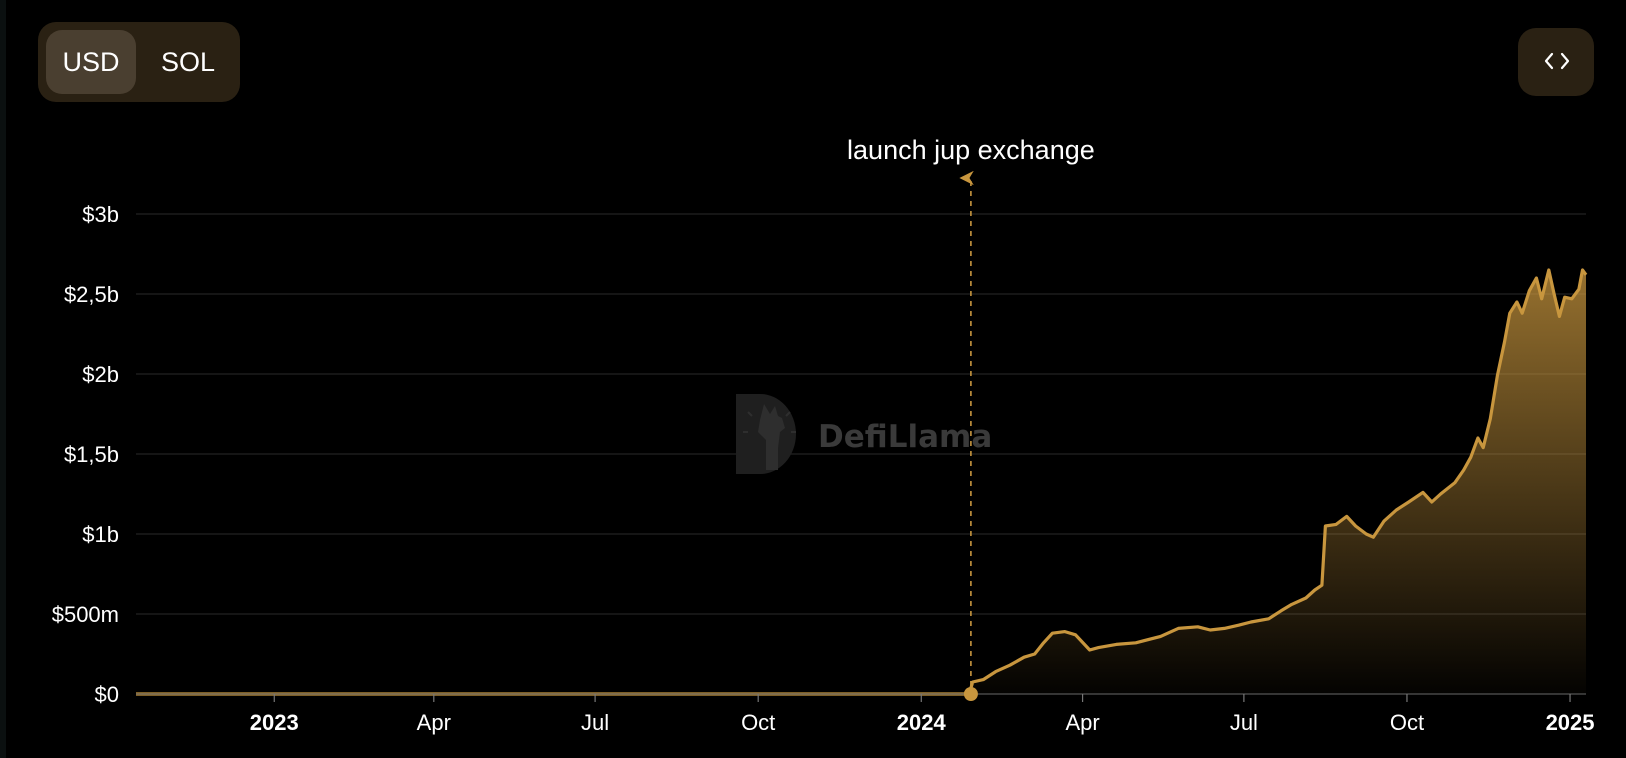  I want to click on code-brackets-icon, so click(1557, 61).